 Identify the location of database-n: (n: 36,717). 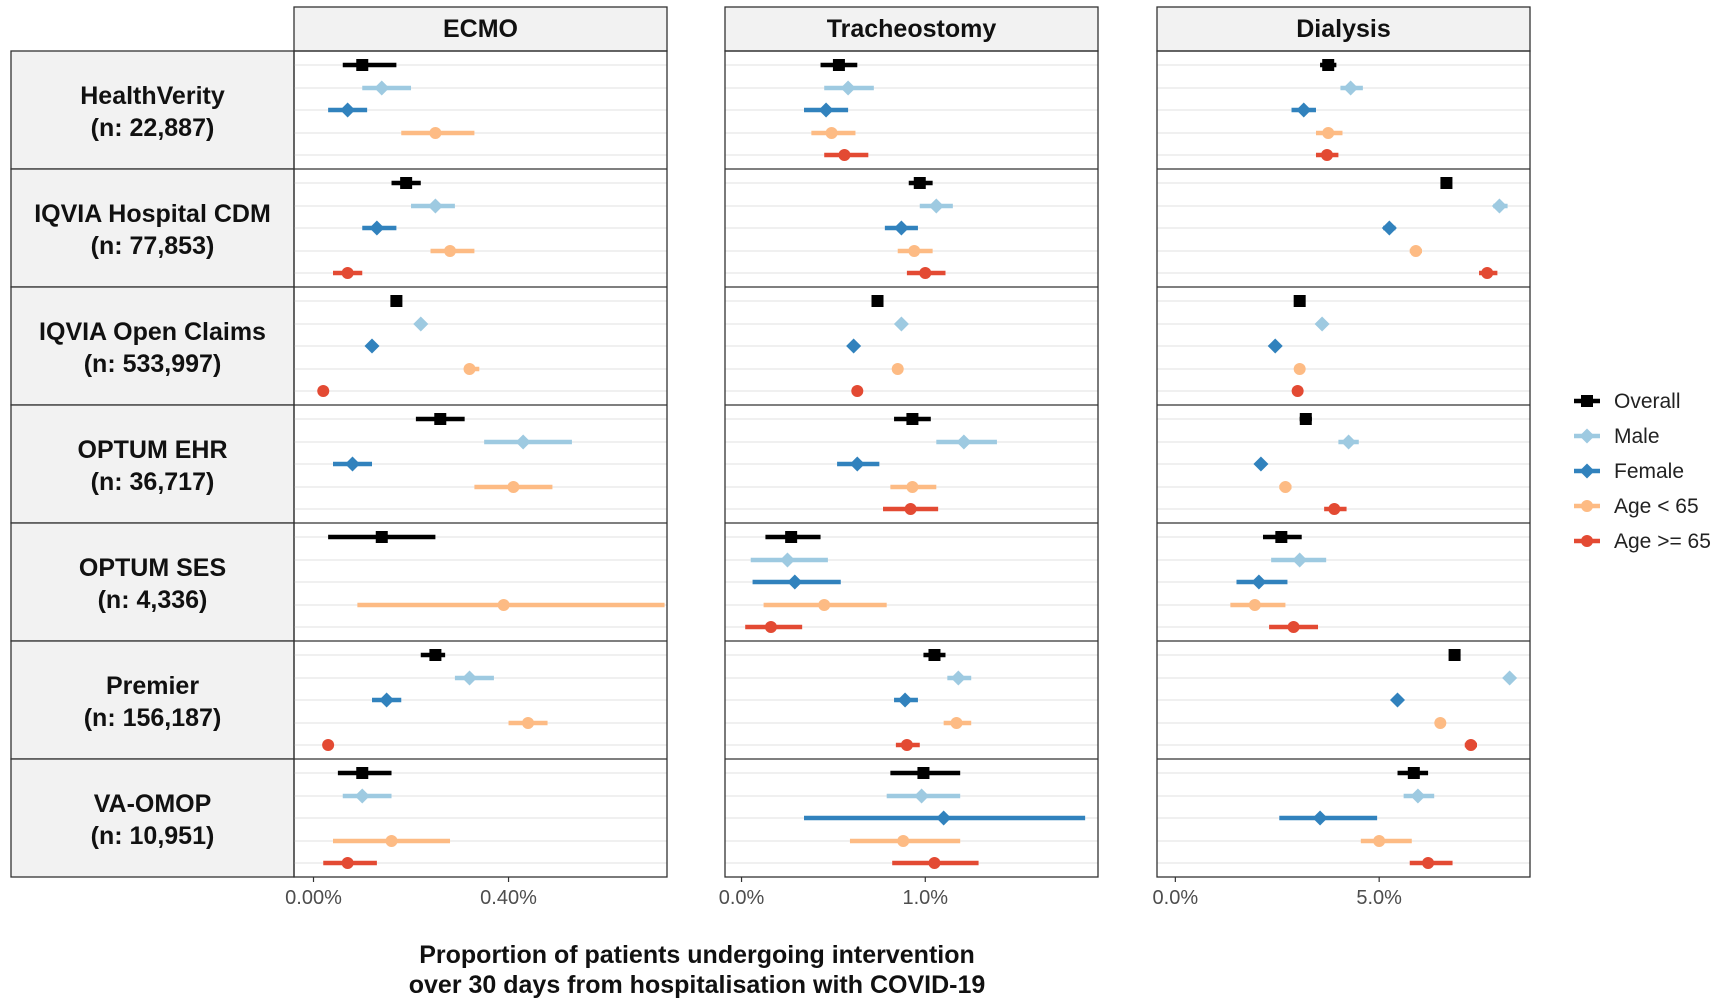
(153, 482).